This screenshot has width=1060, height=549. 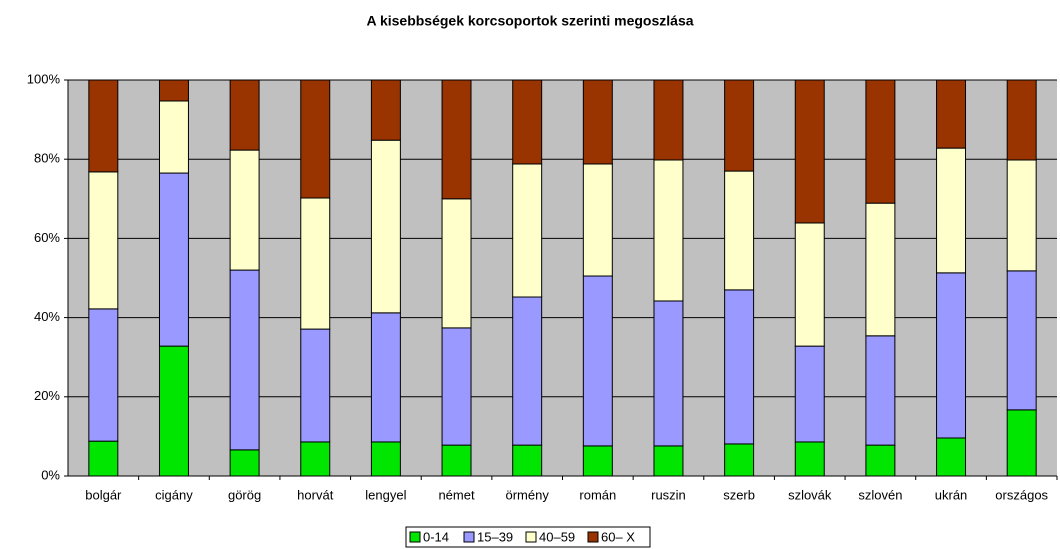 I want to click on x-tick-label: ruszin, so click(x=668, y=494).